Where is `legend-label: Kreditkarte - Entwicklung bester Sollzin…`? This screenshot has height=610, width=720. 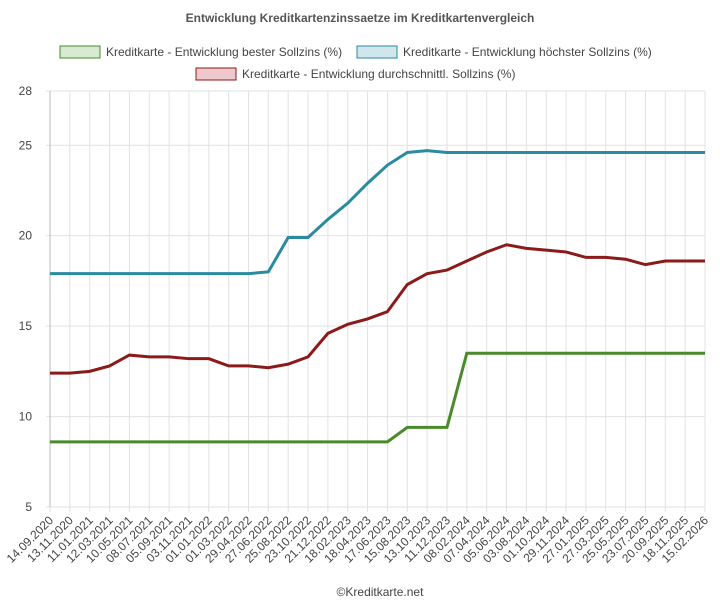 legend-label: Kreditkarte - Entwicklung bester Sollzin… is located at coordinates (224, 52).